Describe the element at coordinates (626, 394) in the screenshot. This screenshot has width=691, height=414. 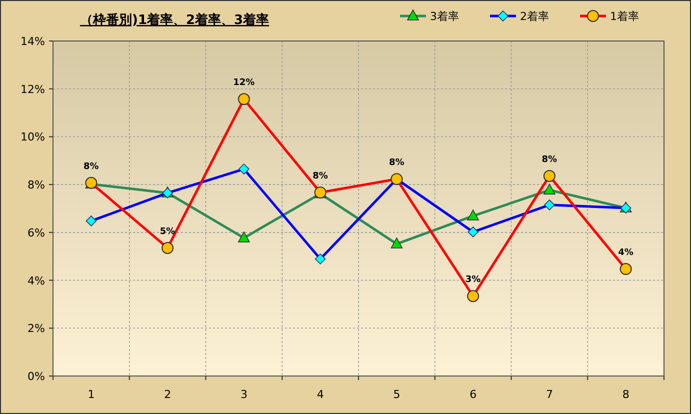
I see `x-tick-label: 8` at that location.